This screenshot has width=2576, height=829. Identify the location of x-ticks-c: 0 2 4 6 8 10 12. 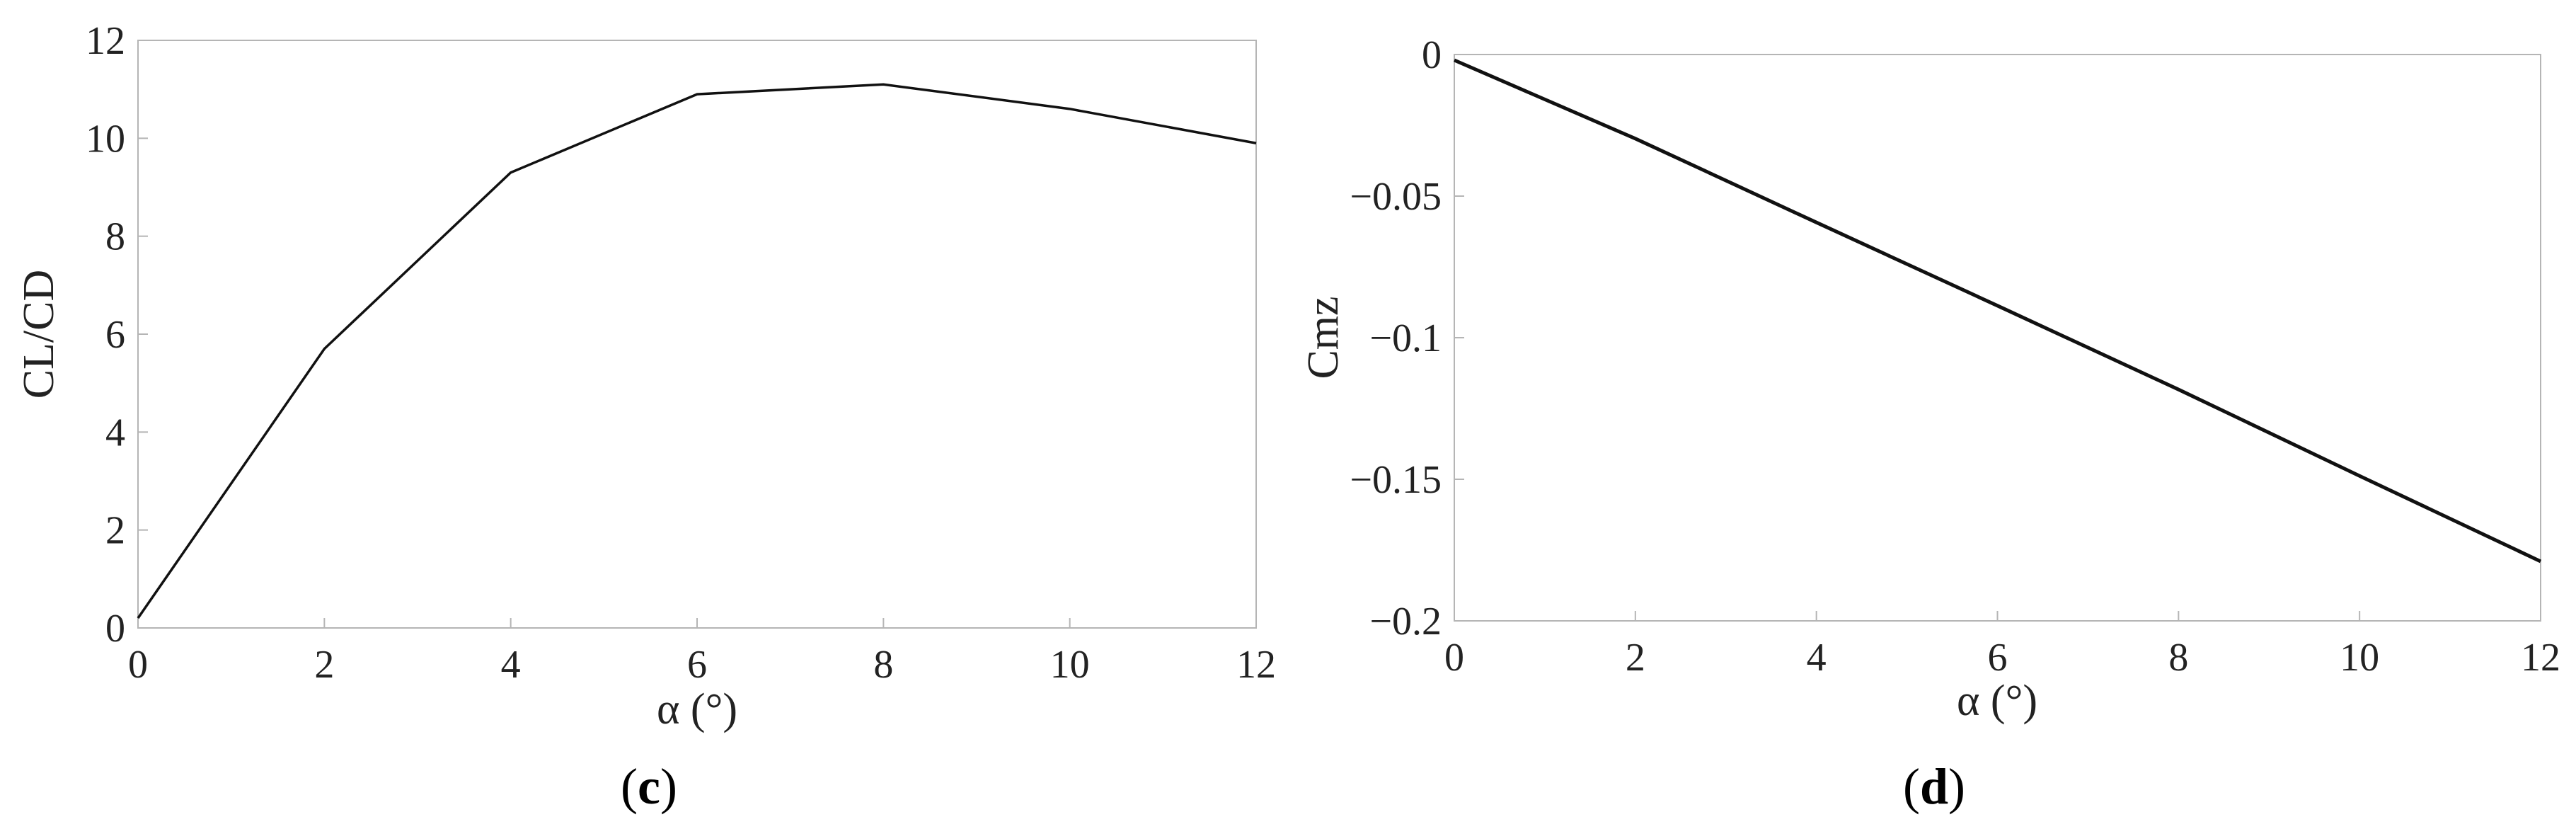
(702, 652).